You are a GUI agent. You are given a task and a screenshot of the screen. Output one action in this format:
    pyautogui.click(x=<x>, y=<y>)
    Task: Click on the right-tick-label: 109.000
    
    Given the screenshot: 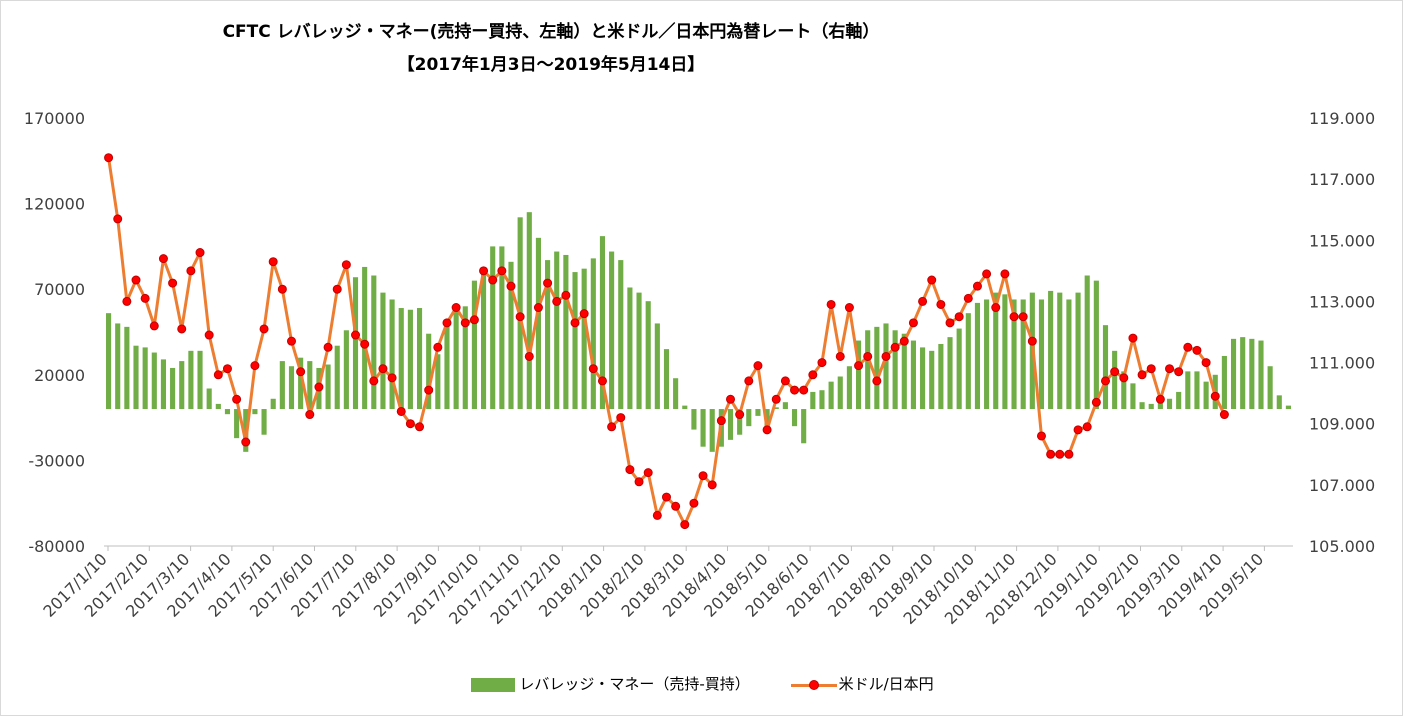 What is the action you would take?
    pyautogui.click(x=1342, y=424)
    